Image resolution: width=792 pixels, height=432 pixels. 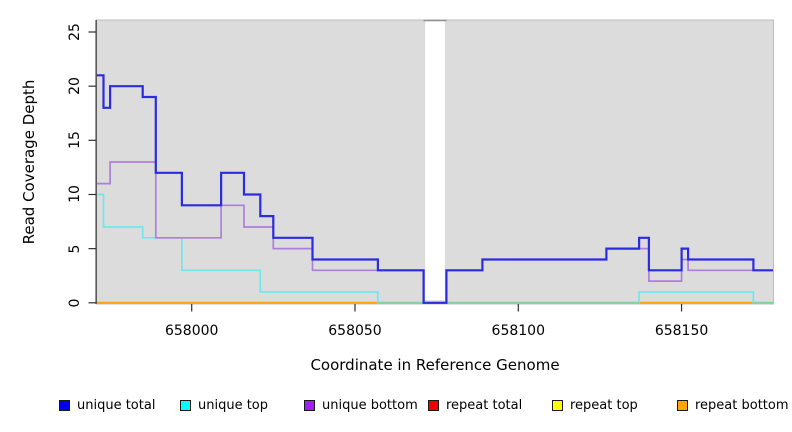 I want to click on y-tick-label: 0, so click(x=75, y=303).